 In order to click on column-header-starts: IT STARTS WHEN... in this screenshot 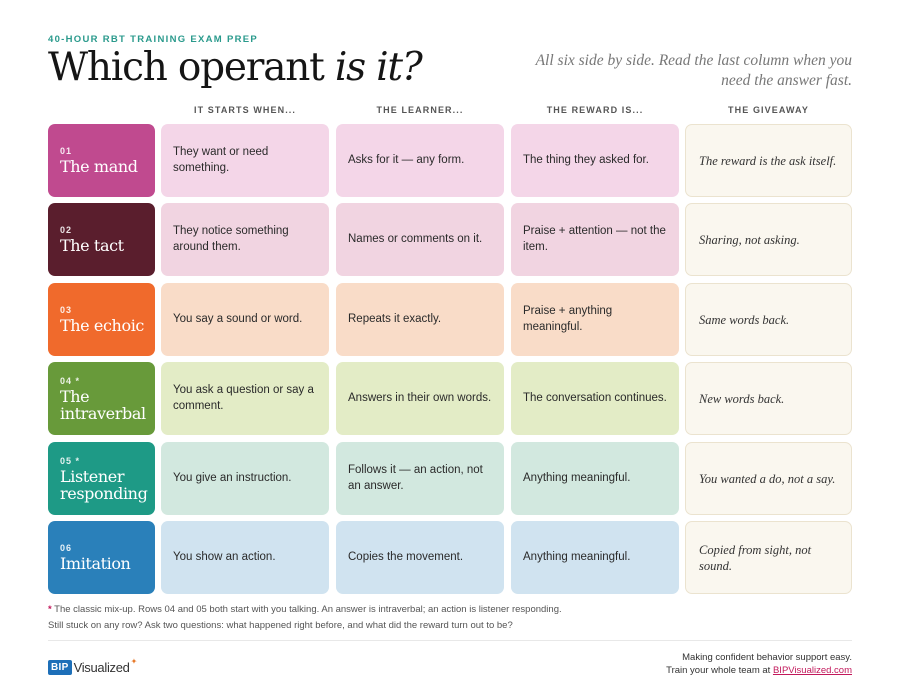, I will do `click(245, 110)`.